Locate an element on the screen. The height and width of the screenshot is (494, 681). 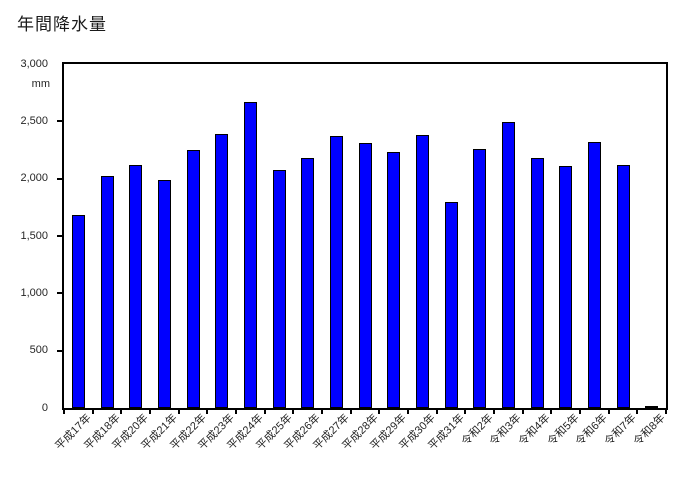
bar-平成31年 is located at coordinates (451, 304).